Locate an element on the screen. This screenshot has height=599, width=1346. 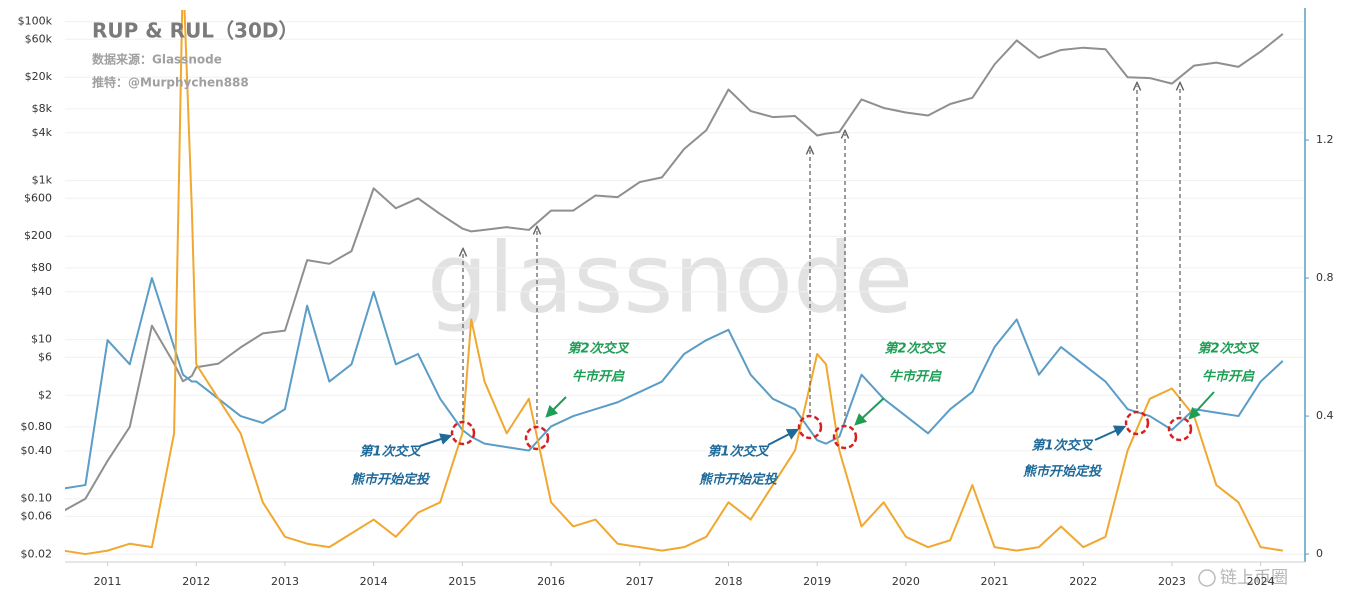
y-tick-label: $0.06 is located at coordinates (37, 515).